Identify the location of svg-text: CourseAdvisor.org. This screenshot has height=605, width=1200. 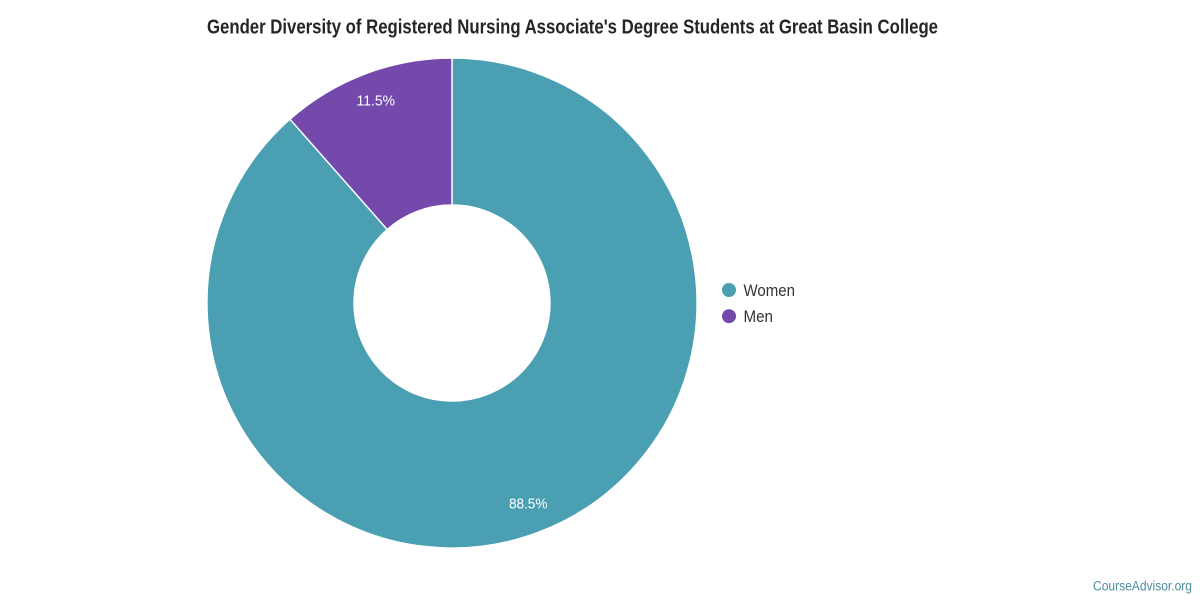
(1142, 586).